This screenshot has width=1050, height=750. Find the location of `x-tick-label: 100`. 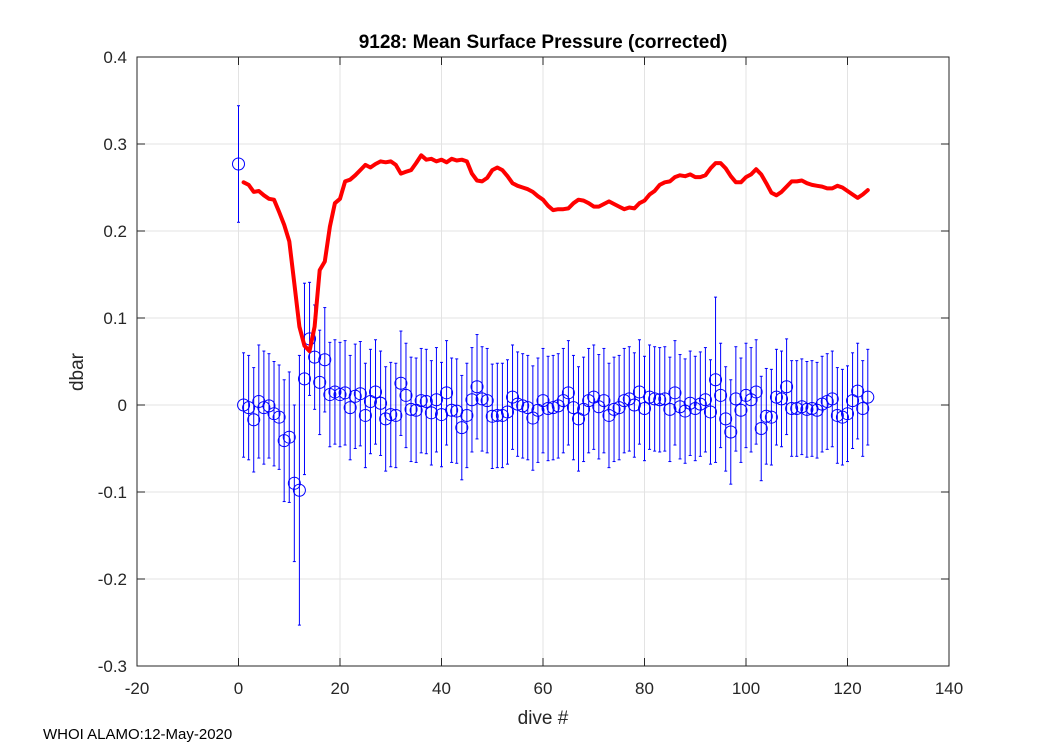

x-tick-label: 100 is located at coordinates (746, 688).